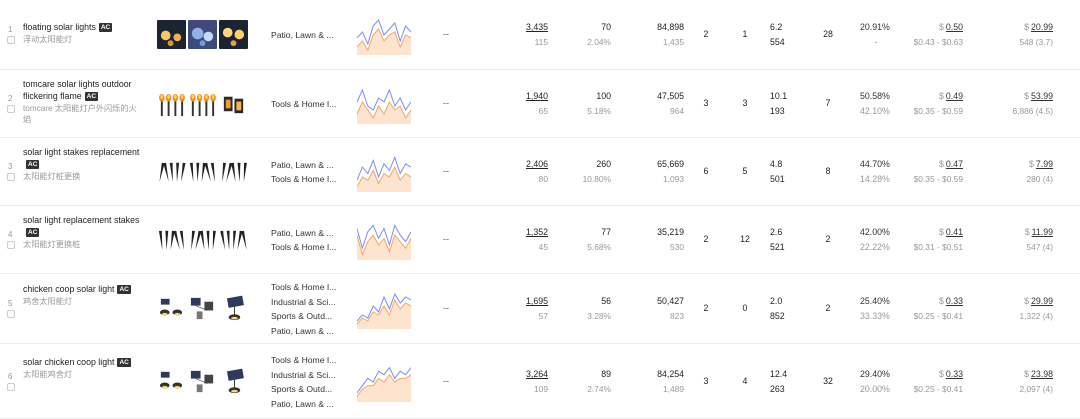  What do you see at coordinates (576, 172) in the screenshot?
I see `clicks-cell: 260 10.80%` at bounding box center [576, 172].